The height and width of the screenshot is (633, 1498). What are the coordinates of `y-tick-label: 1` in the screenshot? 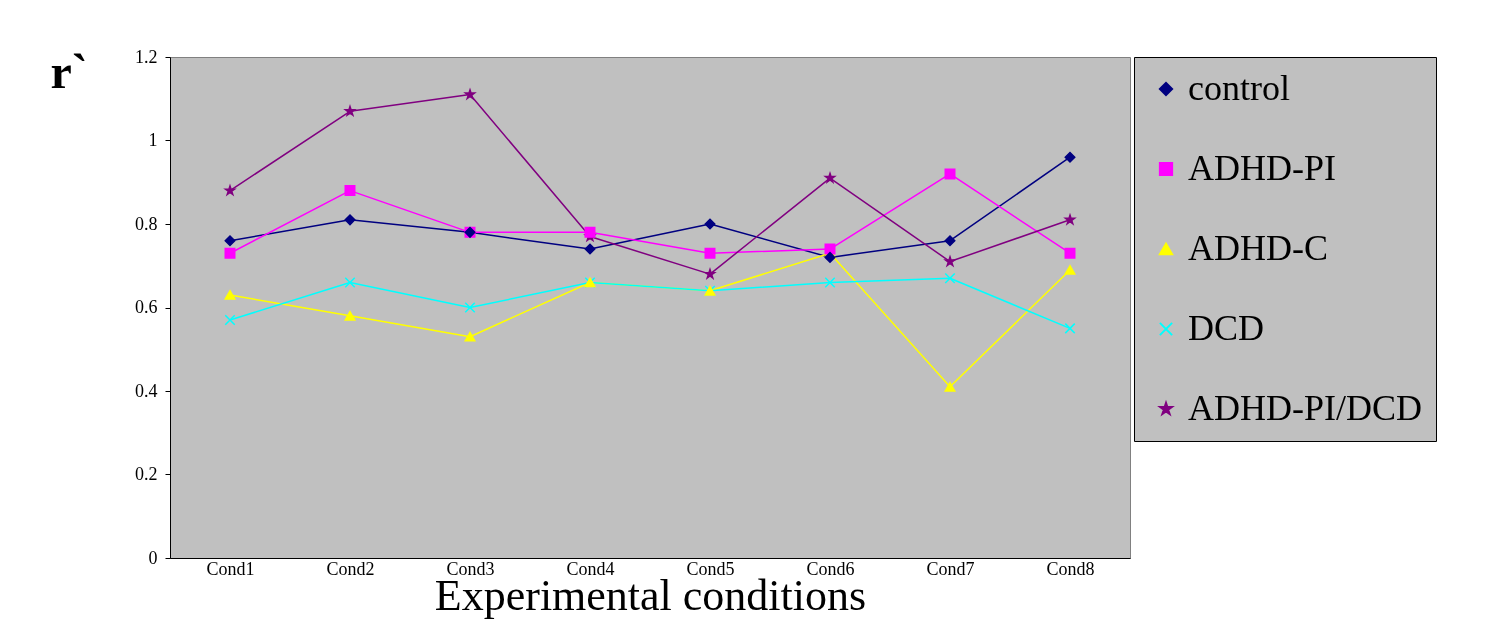 It's located at (153, 140).